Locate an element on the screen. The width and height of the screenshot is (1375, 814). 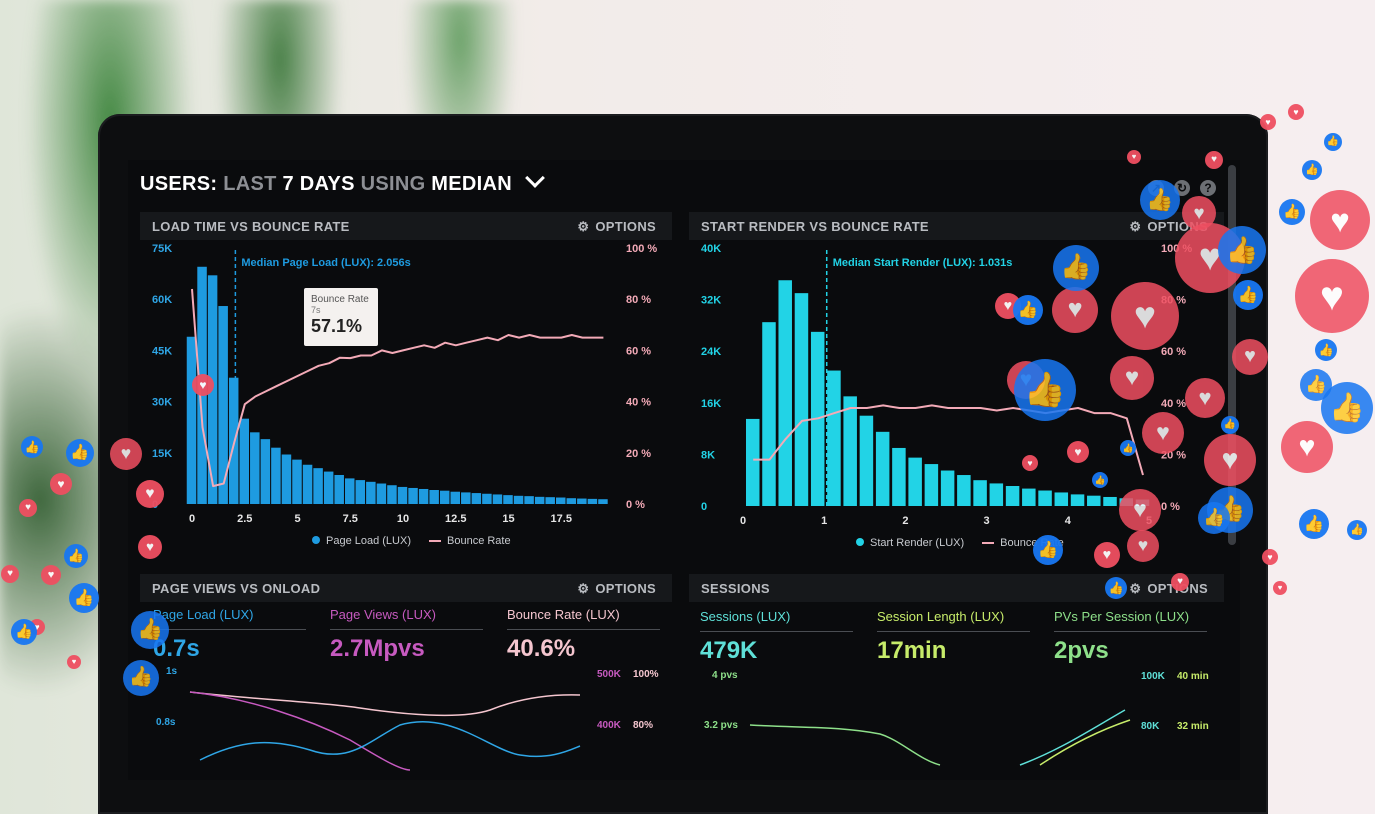
y-axis-tick: 75K is located at coordinates (162, 249).